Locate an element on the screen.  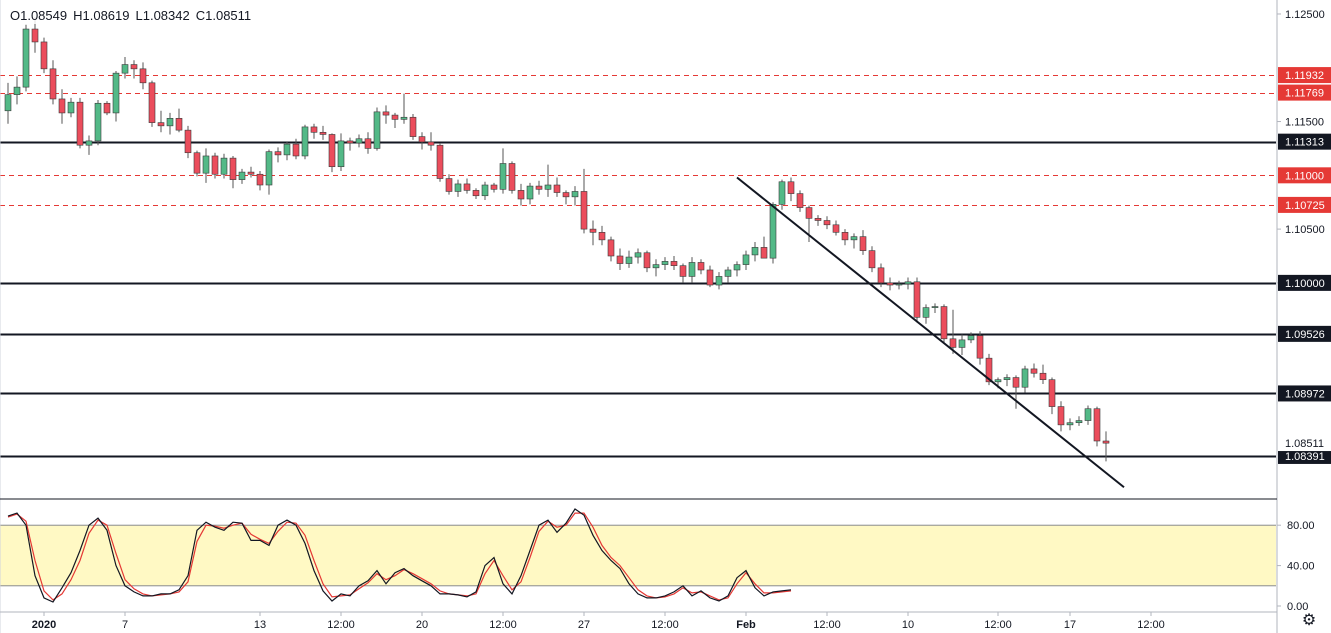
time-tick-label: 20 is located at coordinates (422, 625).